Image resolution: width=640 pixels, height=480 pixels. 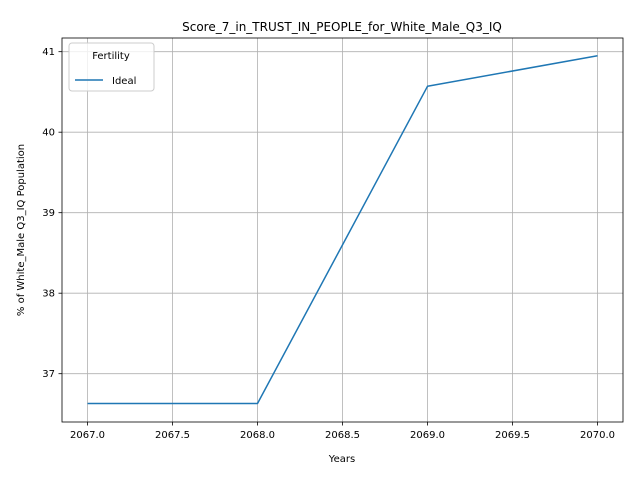 What do you see at coordinates (124, 81) in the screenshot?
I see `legend-label-ideal: Ideal` at bounding box center [124, 81].